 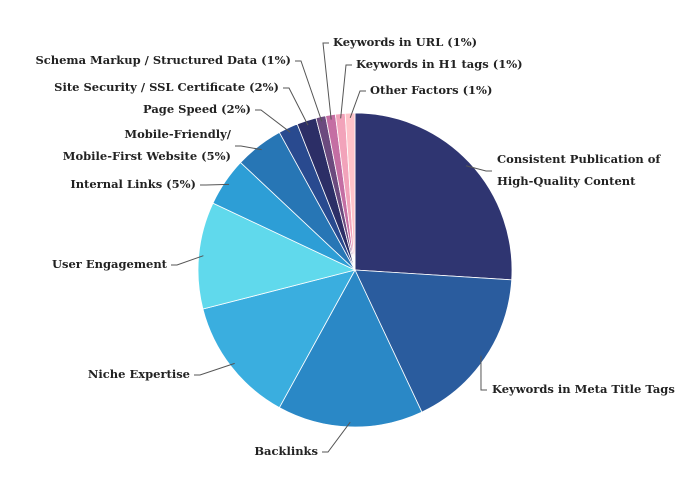 I want to click on slice-label: Niche Expertise, so click(x=139, y=374).